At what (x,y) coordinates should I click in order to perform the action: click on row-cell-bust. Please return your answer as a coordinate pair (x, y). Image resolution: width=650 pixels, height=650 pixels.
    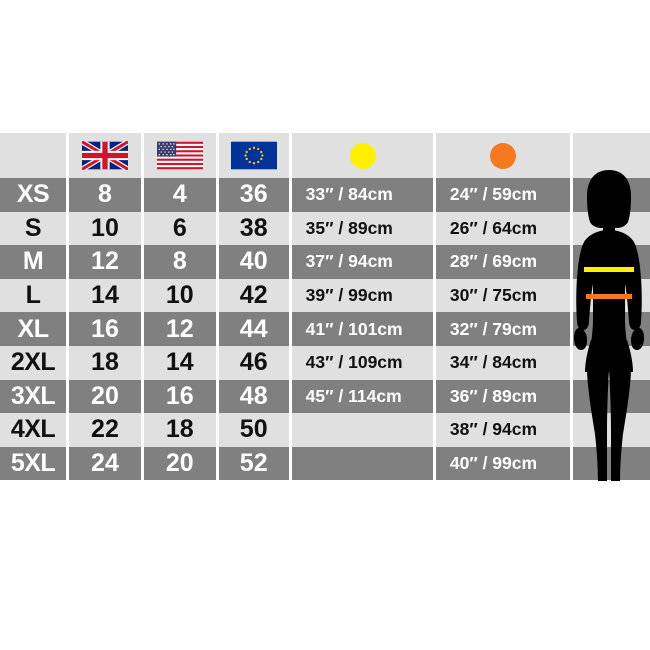
    Looking at the image, I should click on (362, 463).